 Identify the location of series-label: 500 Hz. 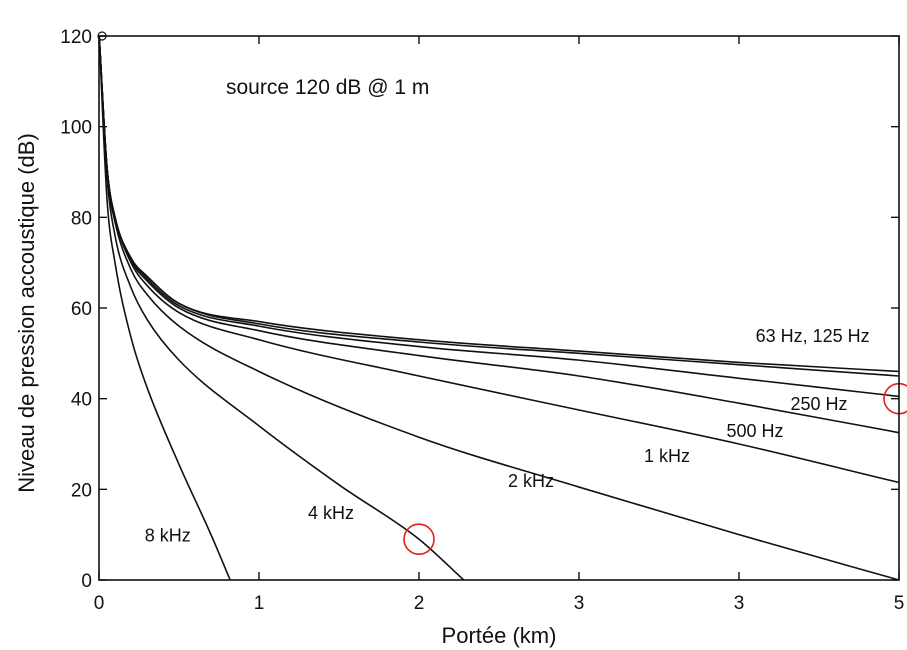
(754, 431).